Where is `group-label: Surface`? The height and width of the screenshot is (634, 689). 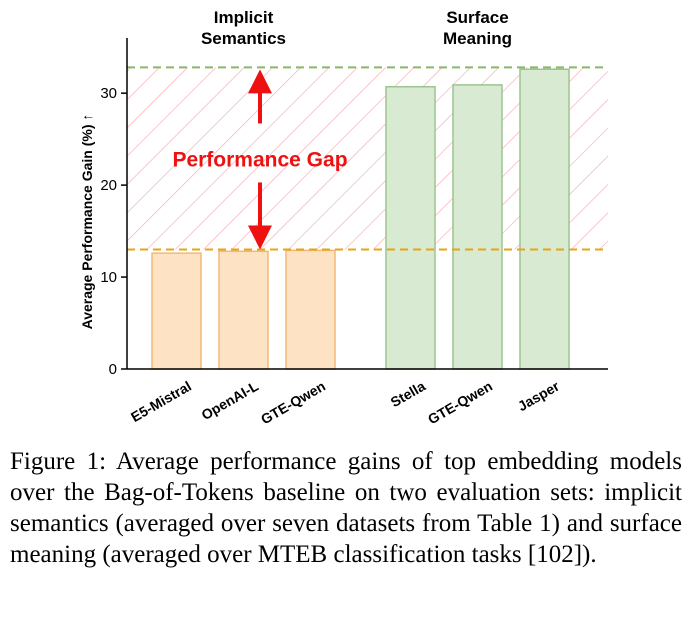
group-label: Surface is located at coordinates (477, 17).